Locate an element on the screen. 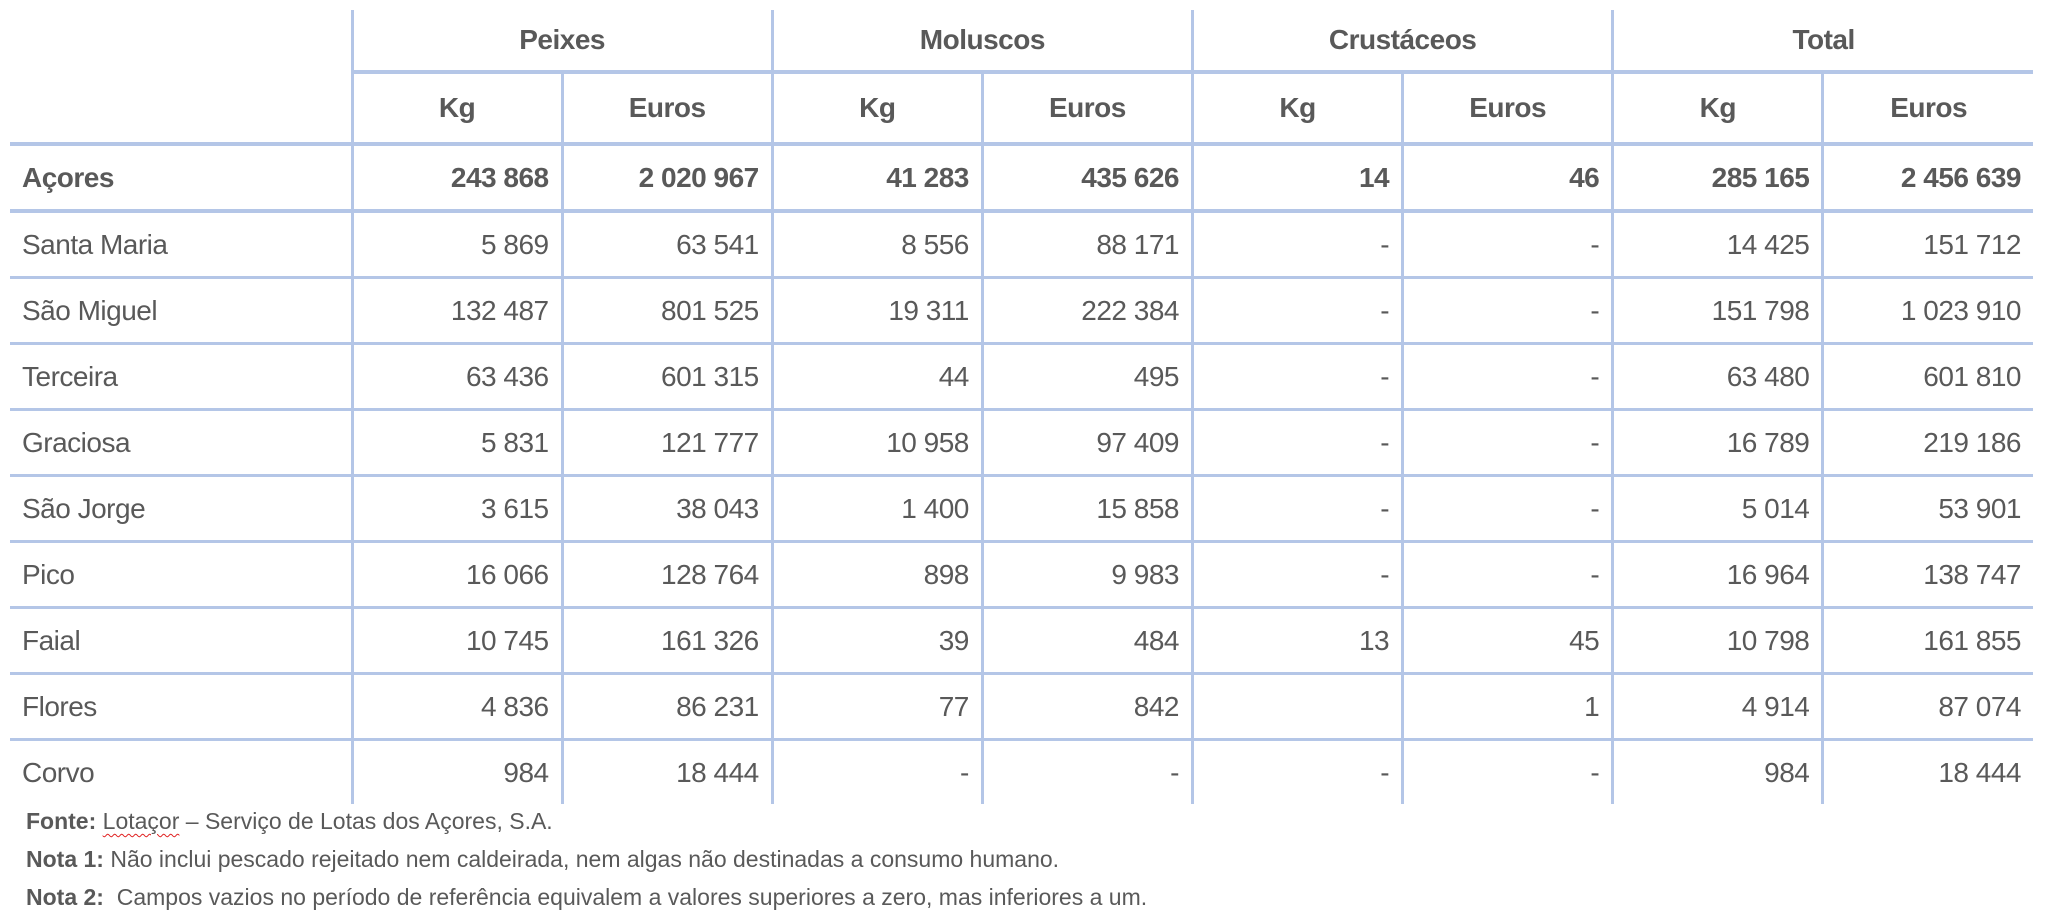 This screenshot has width=2050, height=924. group-header-total: Total is located at coordinates (1822, 42).